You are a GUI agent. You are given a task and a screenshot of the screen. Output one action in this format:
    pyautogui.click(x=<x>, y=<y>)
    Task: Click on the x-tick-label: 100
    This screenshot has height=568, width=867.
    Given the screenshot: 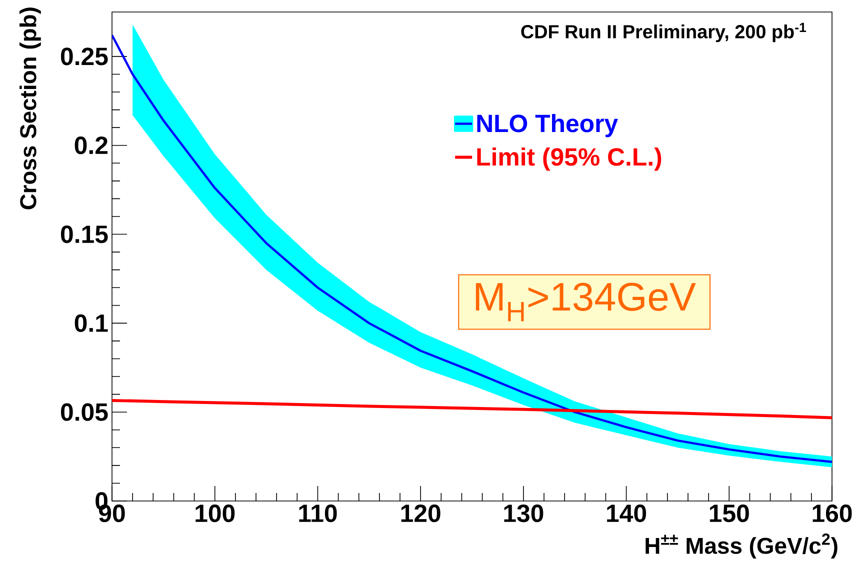 What is the action you would take?
    pyautogui.click(x=215, y=513)
    